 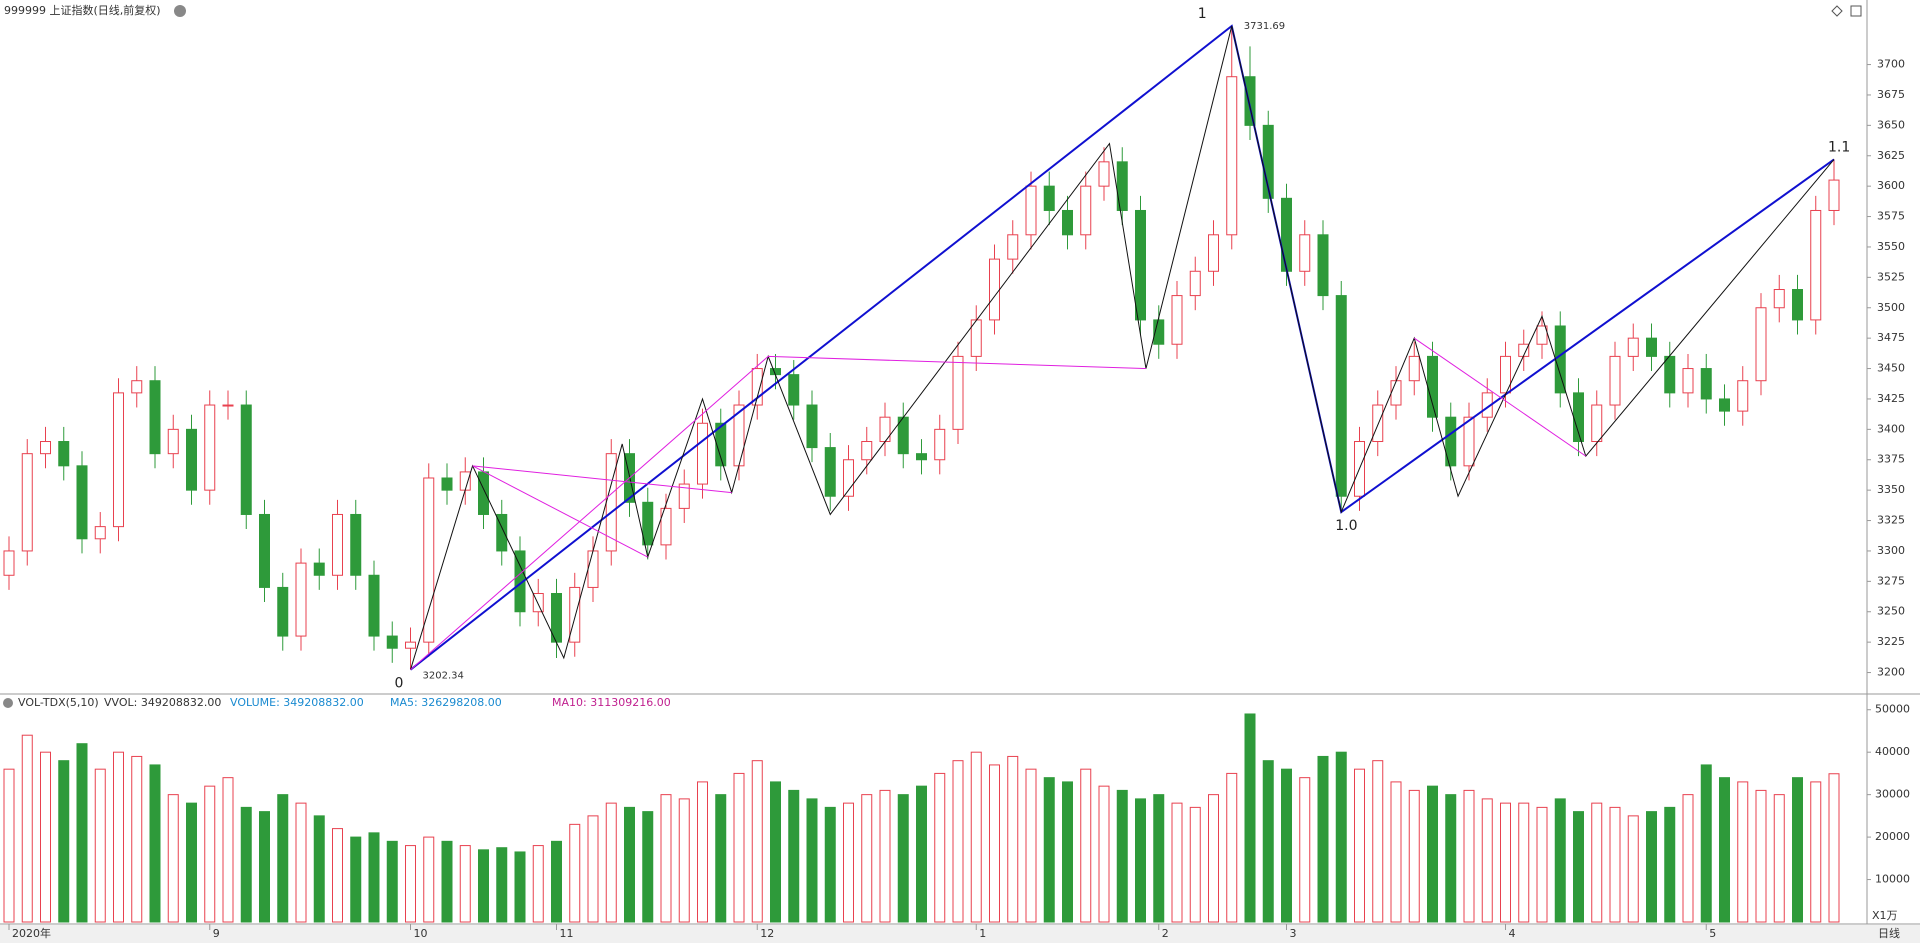 I want to click on period-label: 日线, so click(x=1889, y=933).